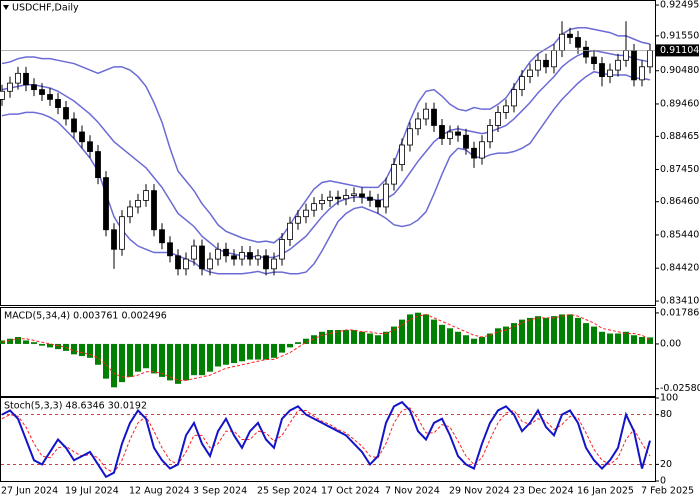  Describe the element at coordinates (6, 7) in the screenshot. I see `symbol-icon` at that location.